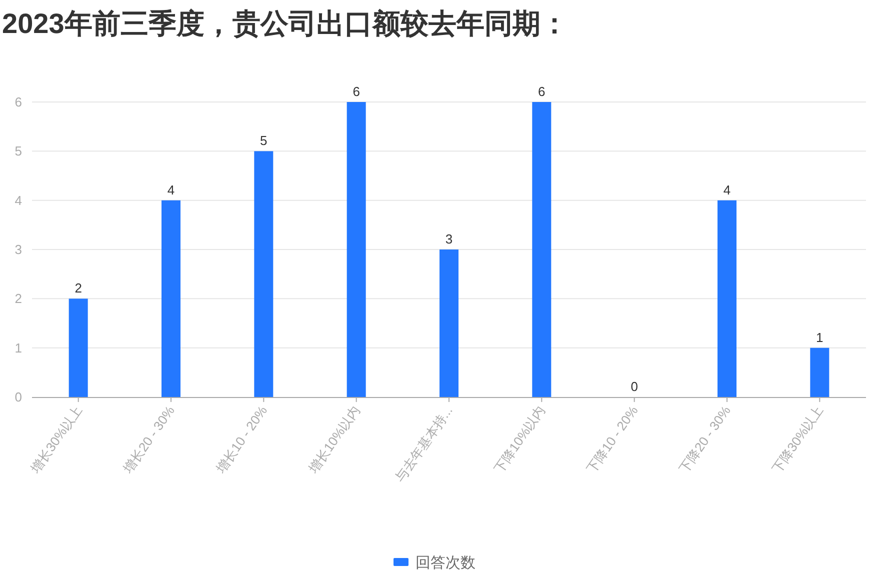 The width and height of the screenshot is (869, 576). I want to click on data-label: 0, so click(634, 386).